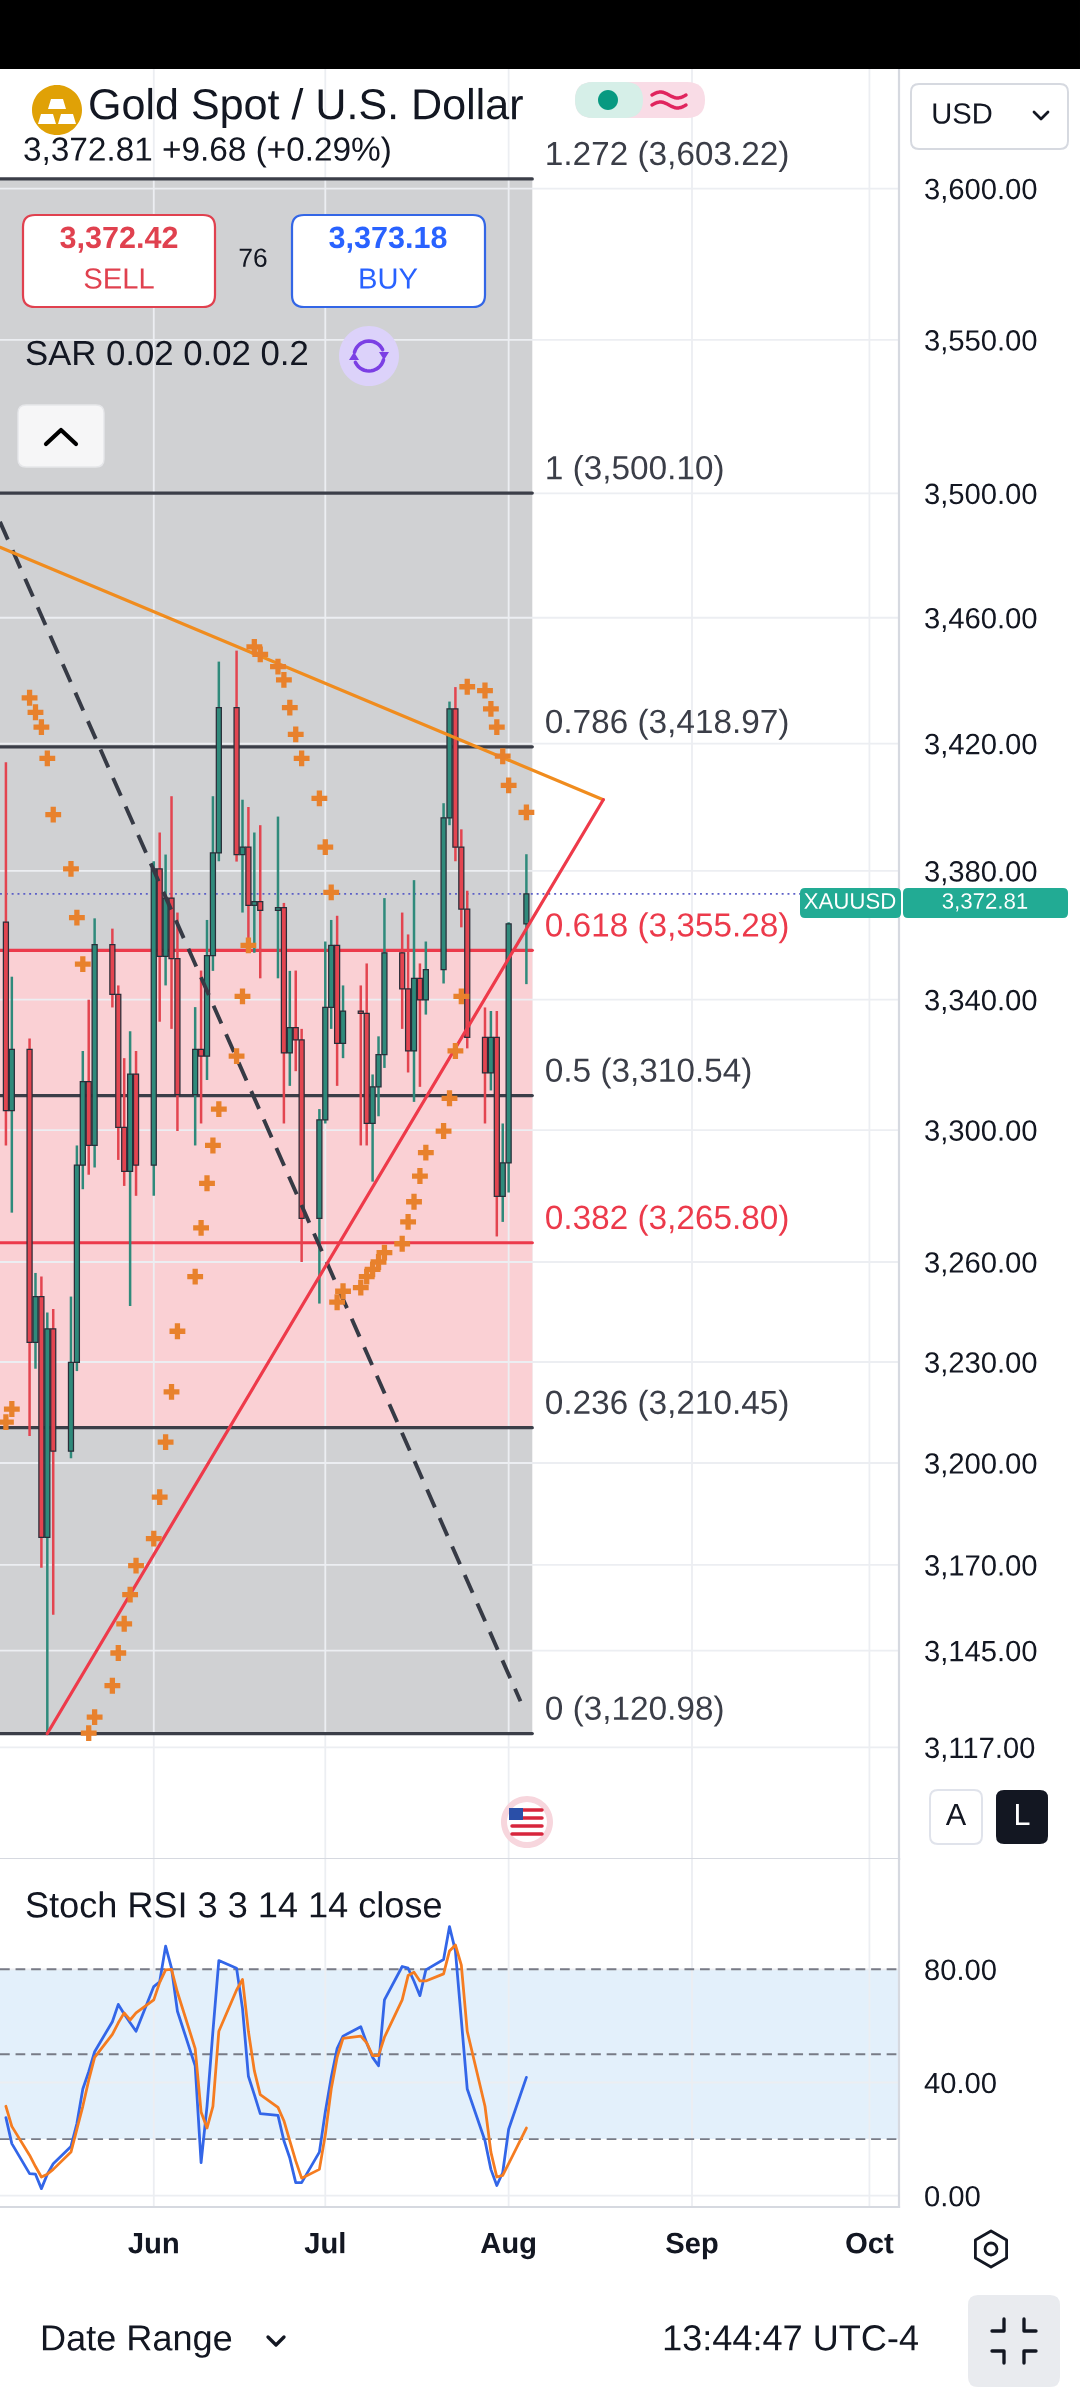  What do you see at coordinates (981, 745) in the screenshot?
I see `y-tick-label: 3,420.00` at bounding box center [981, 745].